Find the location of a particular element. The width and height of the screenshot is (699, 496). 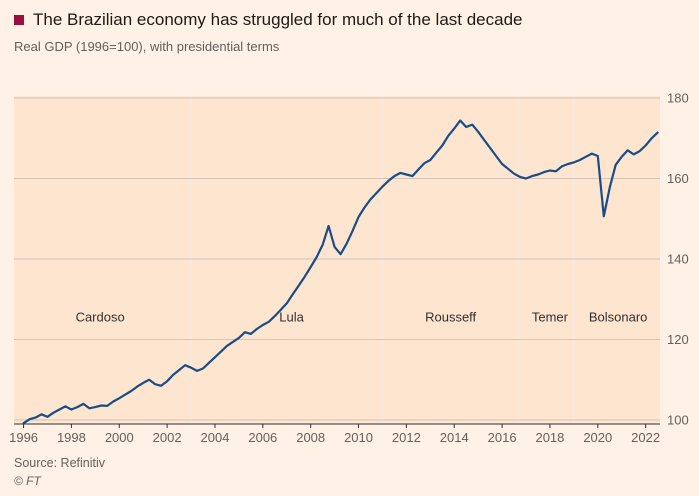

x-tick-label: 2022 is located at coordinates (645, 437).